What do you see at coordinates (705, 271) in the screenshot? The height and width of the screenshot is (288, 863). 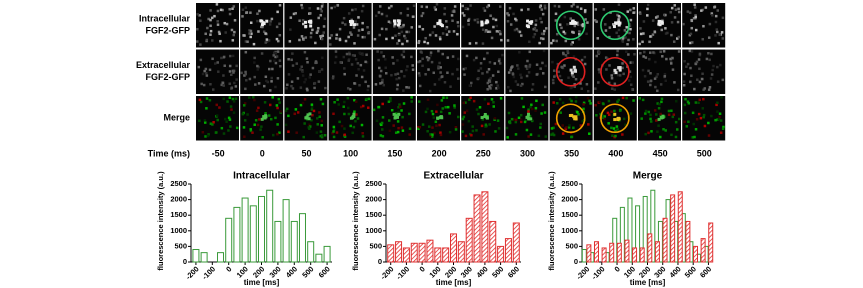 I see `x-tick-label: 600` at bounding box center [705, 271].